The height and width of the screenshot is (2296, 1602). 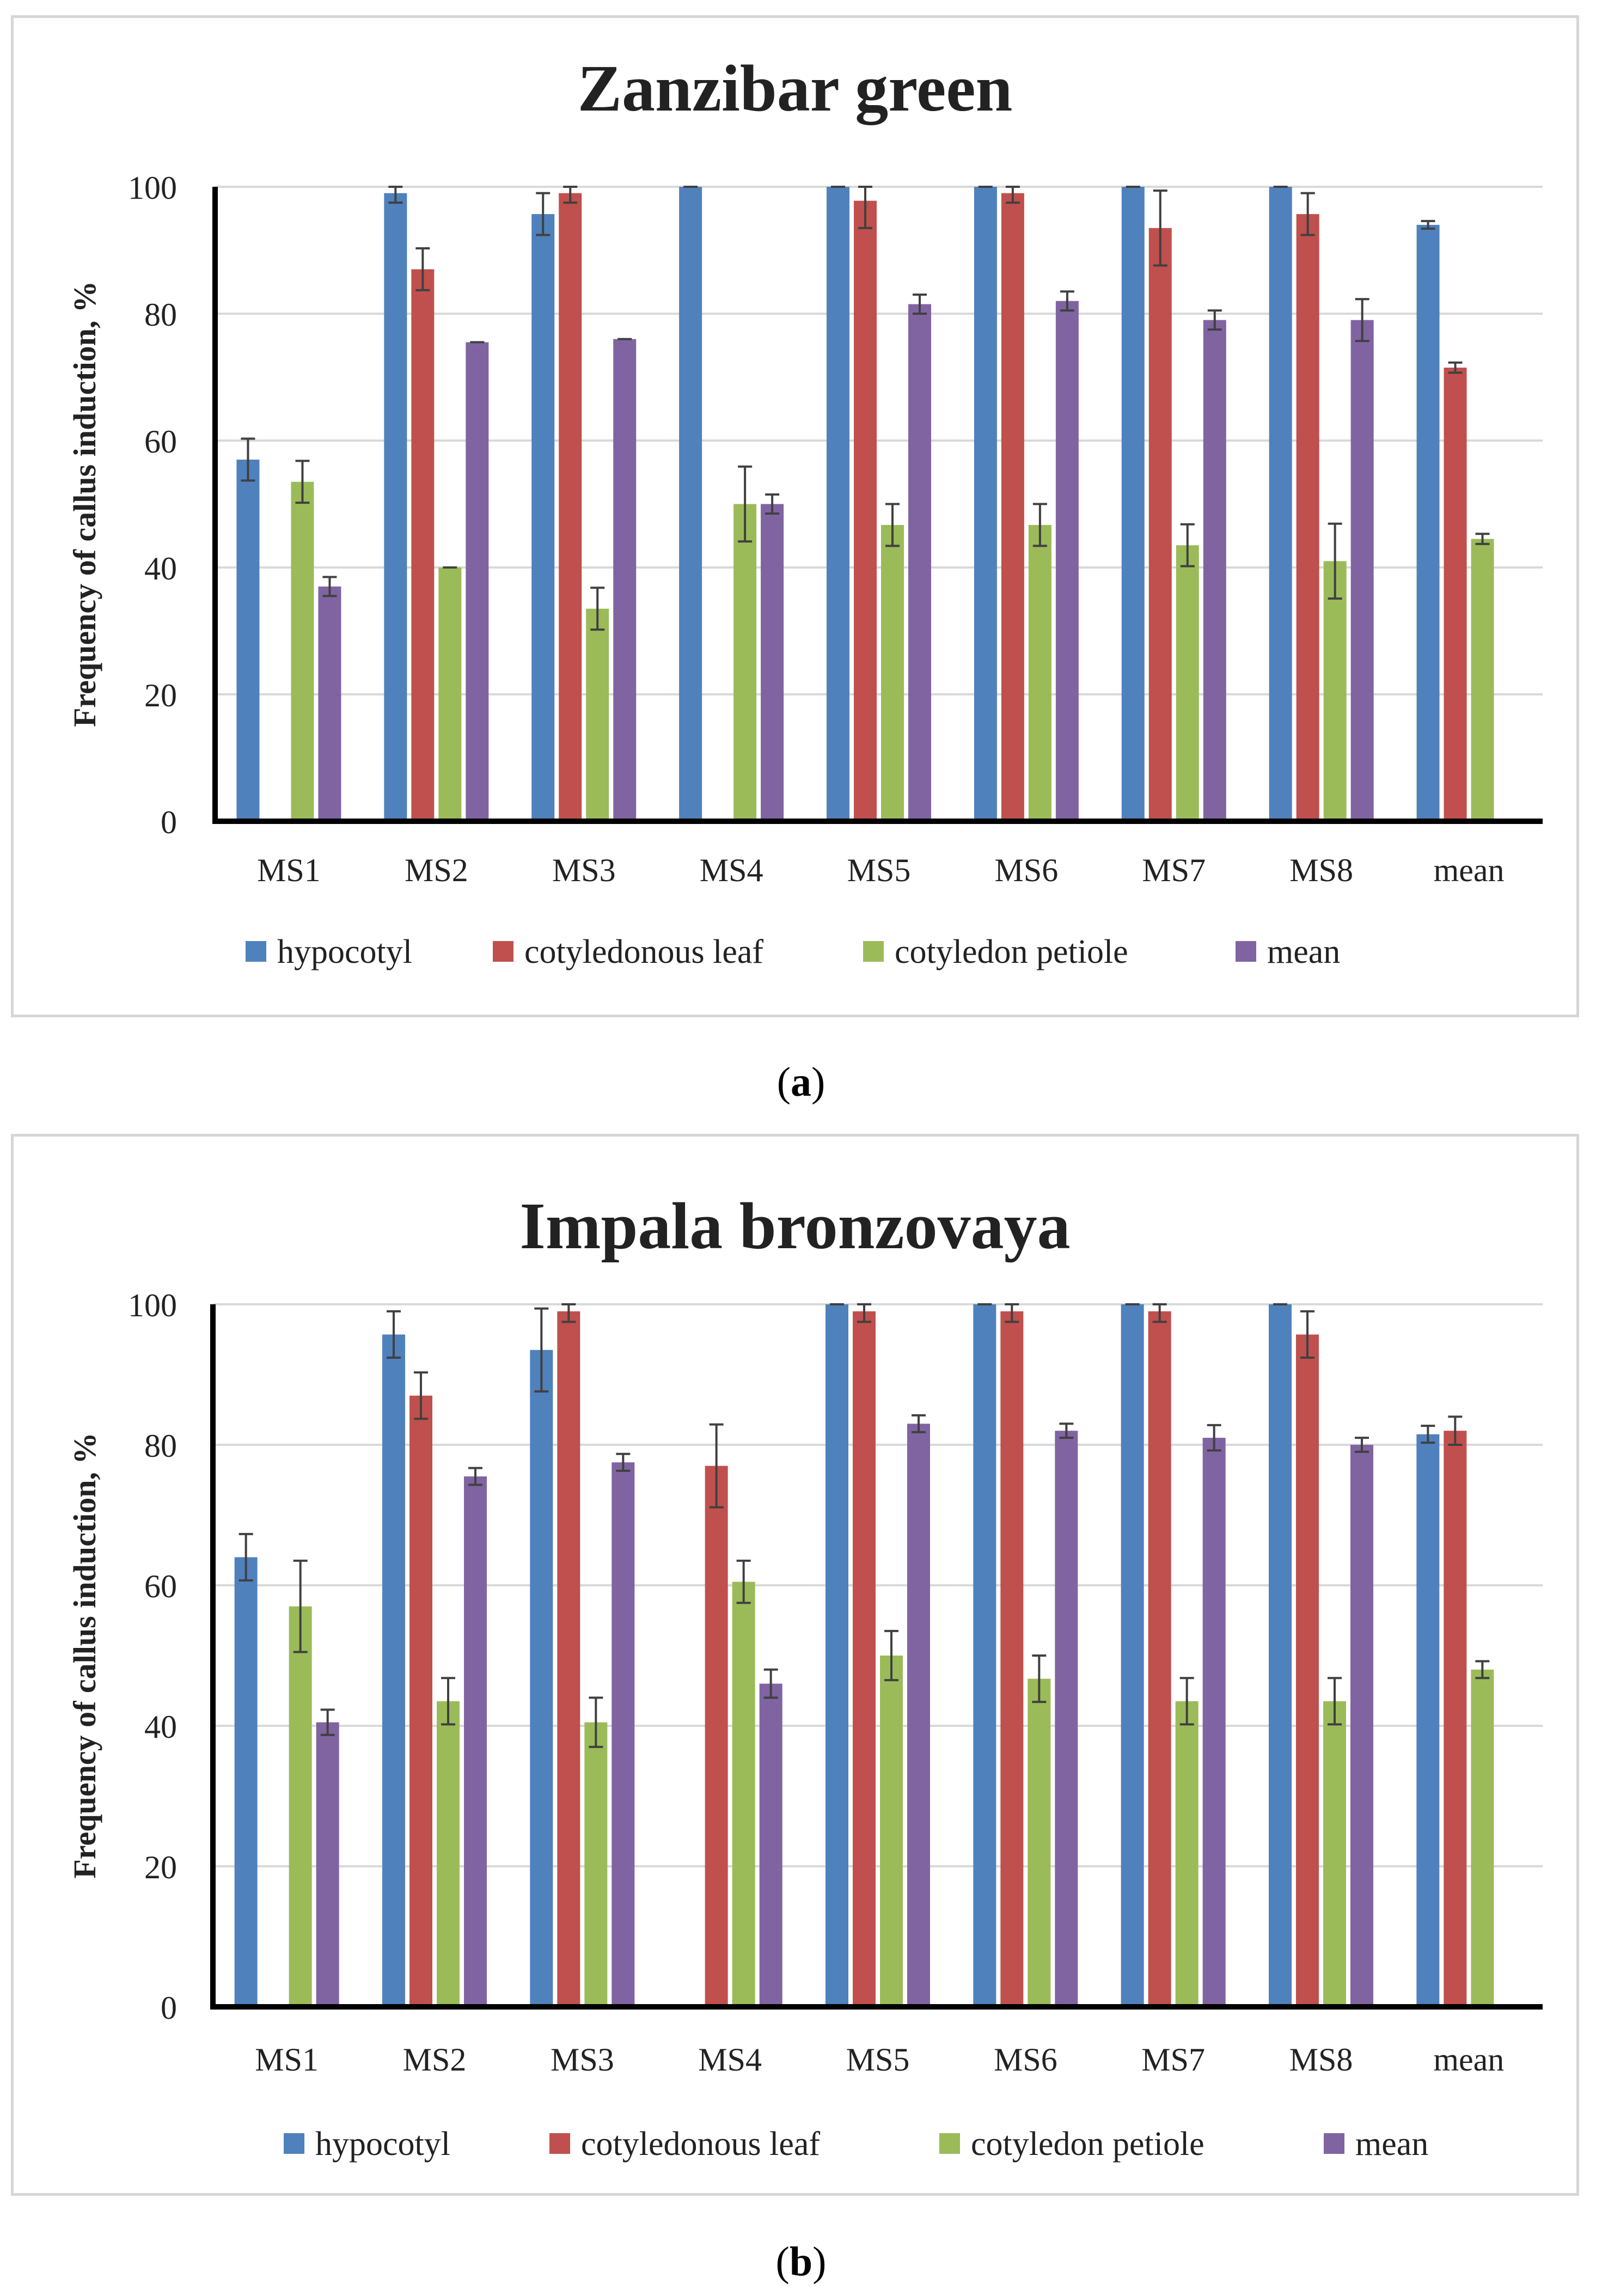 I want to click on bar-b-mean-MS4, so click(x=770, y=1845).